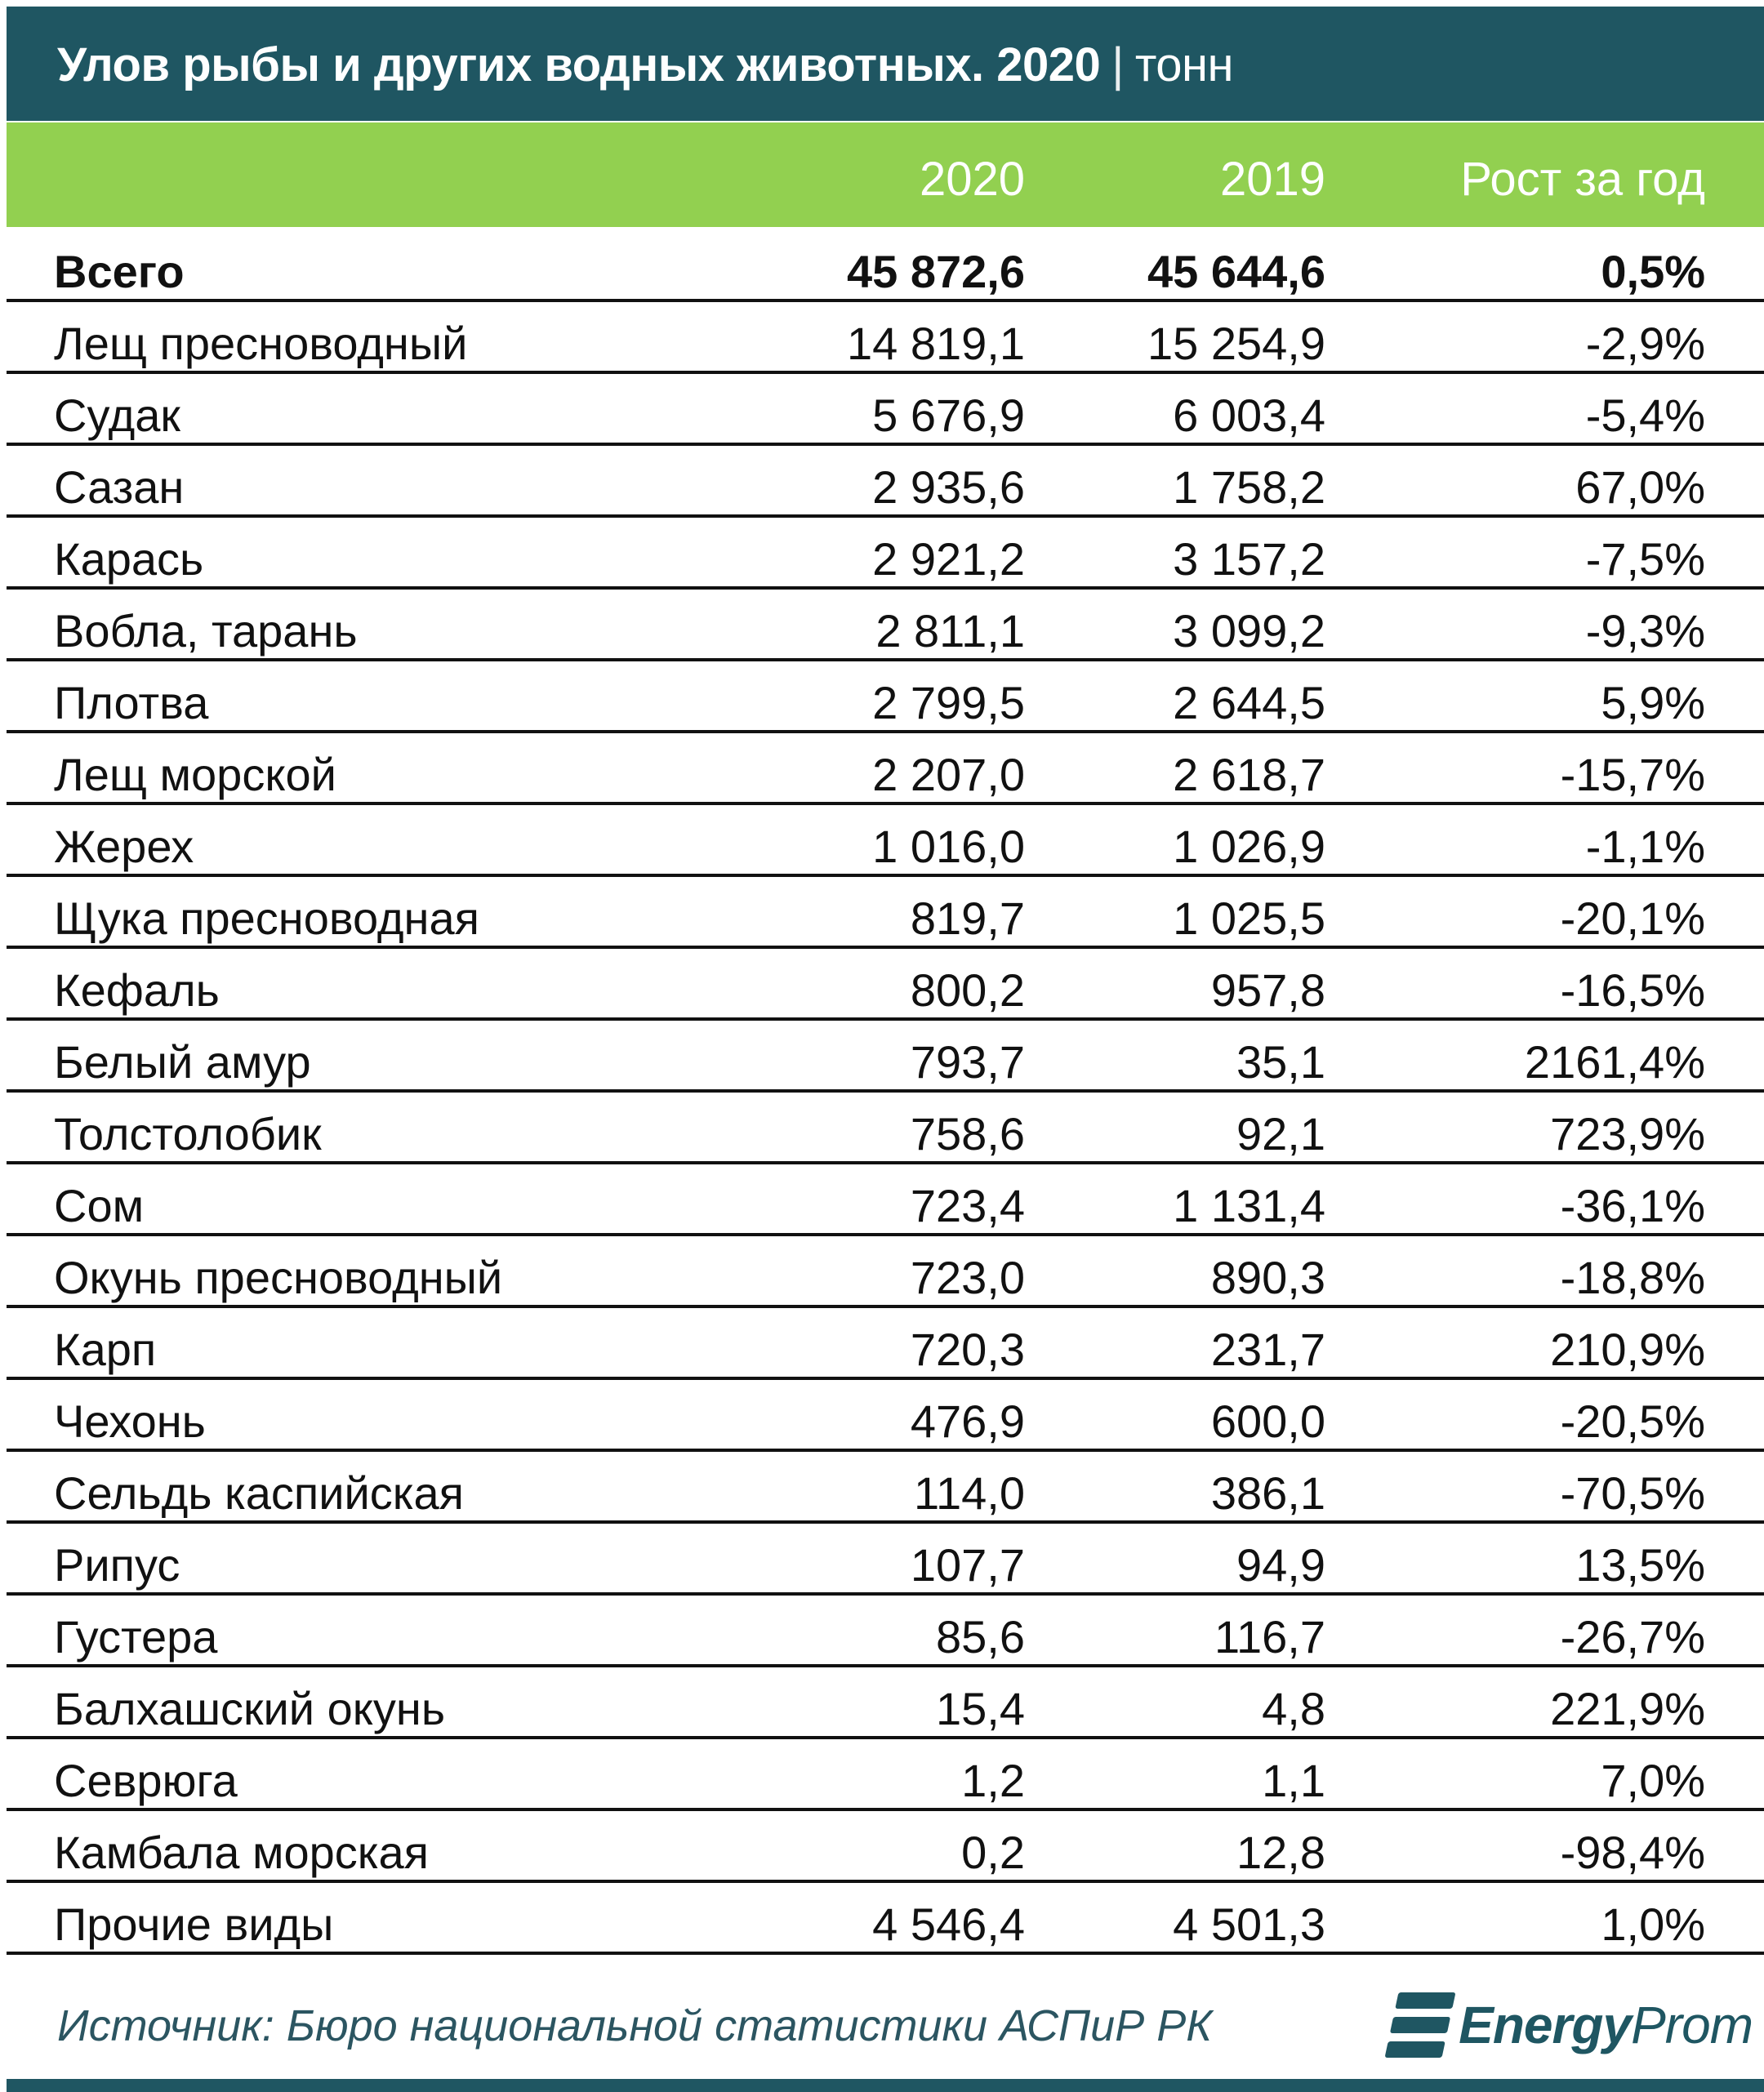  I want to click on row-name: Жерех, so click(124, 847).